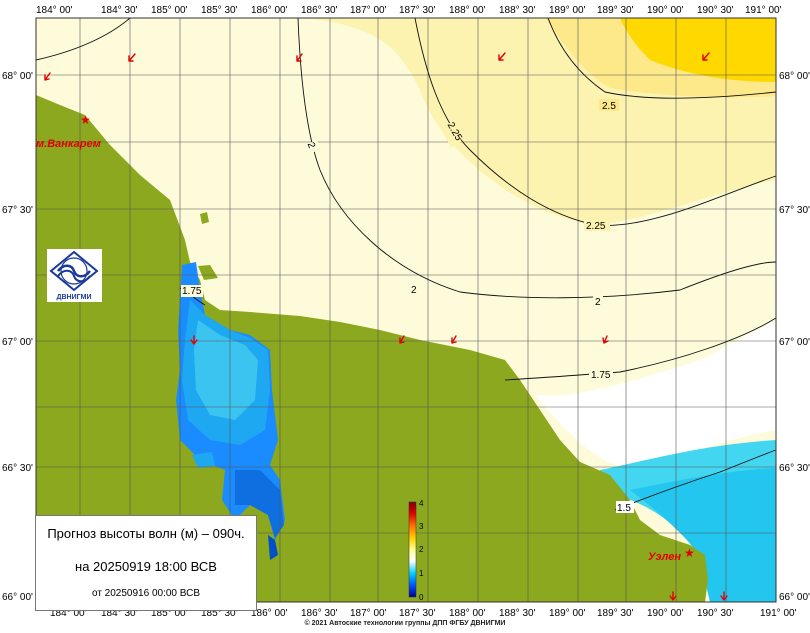  Describe the element at coordinates (74, 297) in the screenshot. I see `logo-text: ДВНИГМИ` at that location.